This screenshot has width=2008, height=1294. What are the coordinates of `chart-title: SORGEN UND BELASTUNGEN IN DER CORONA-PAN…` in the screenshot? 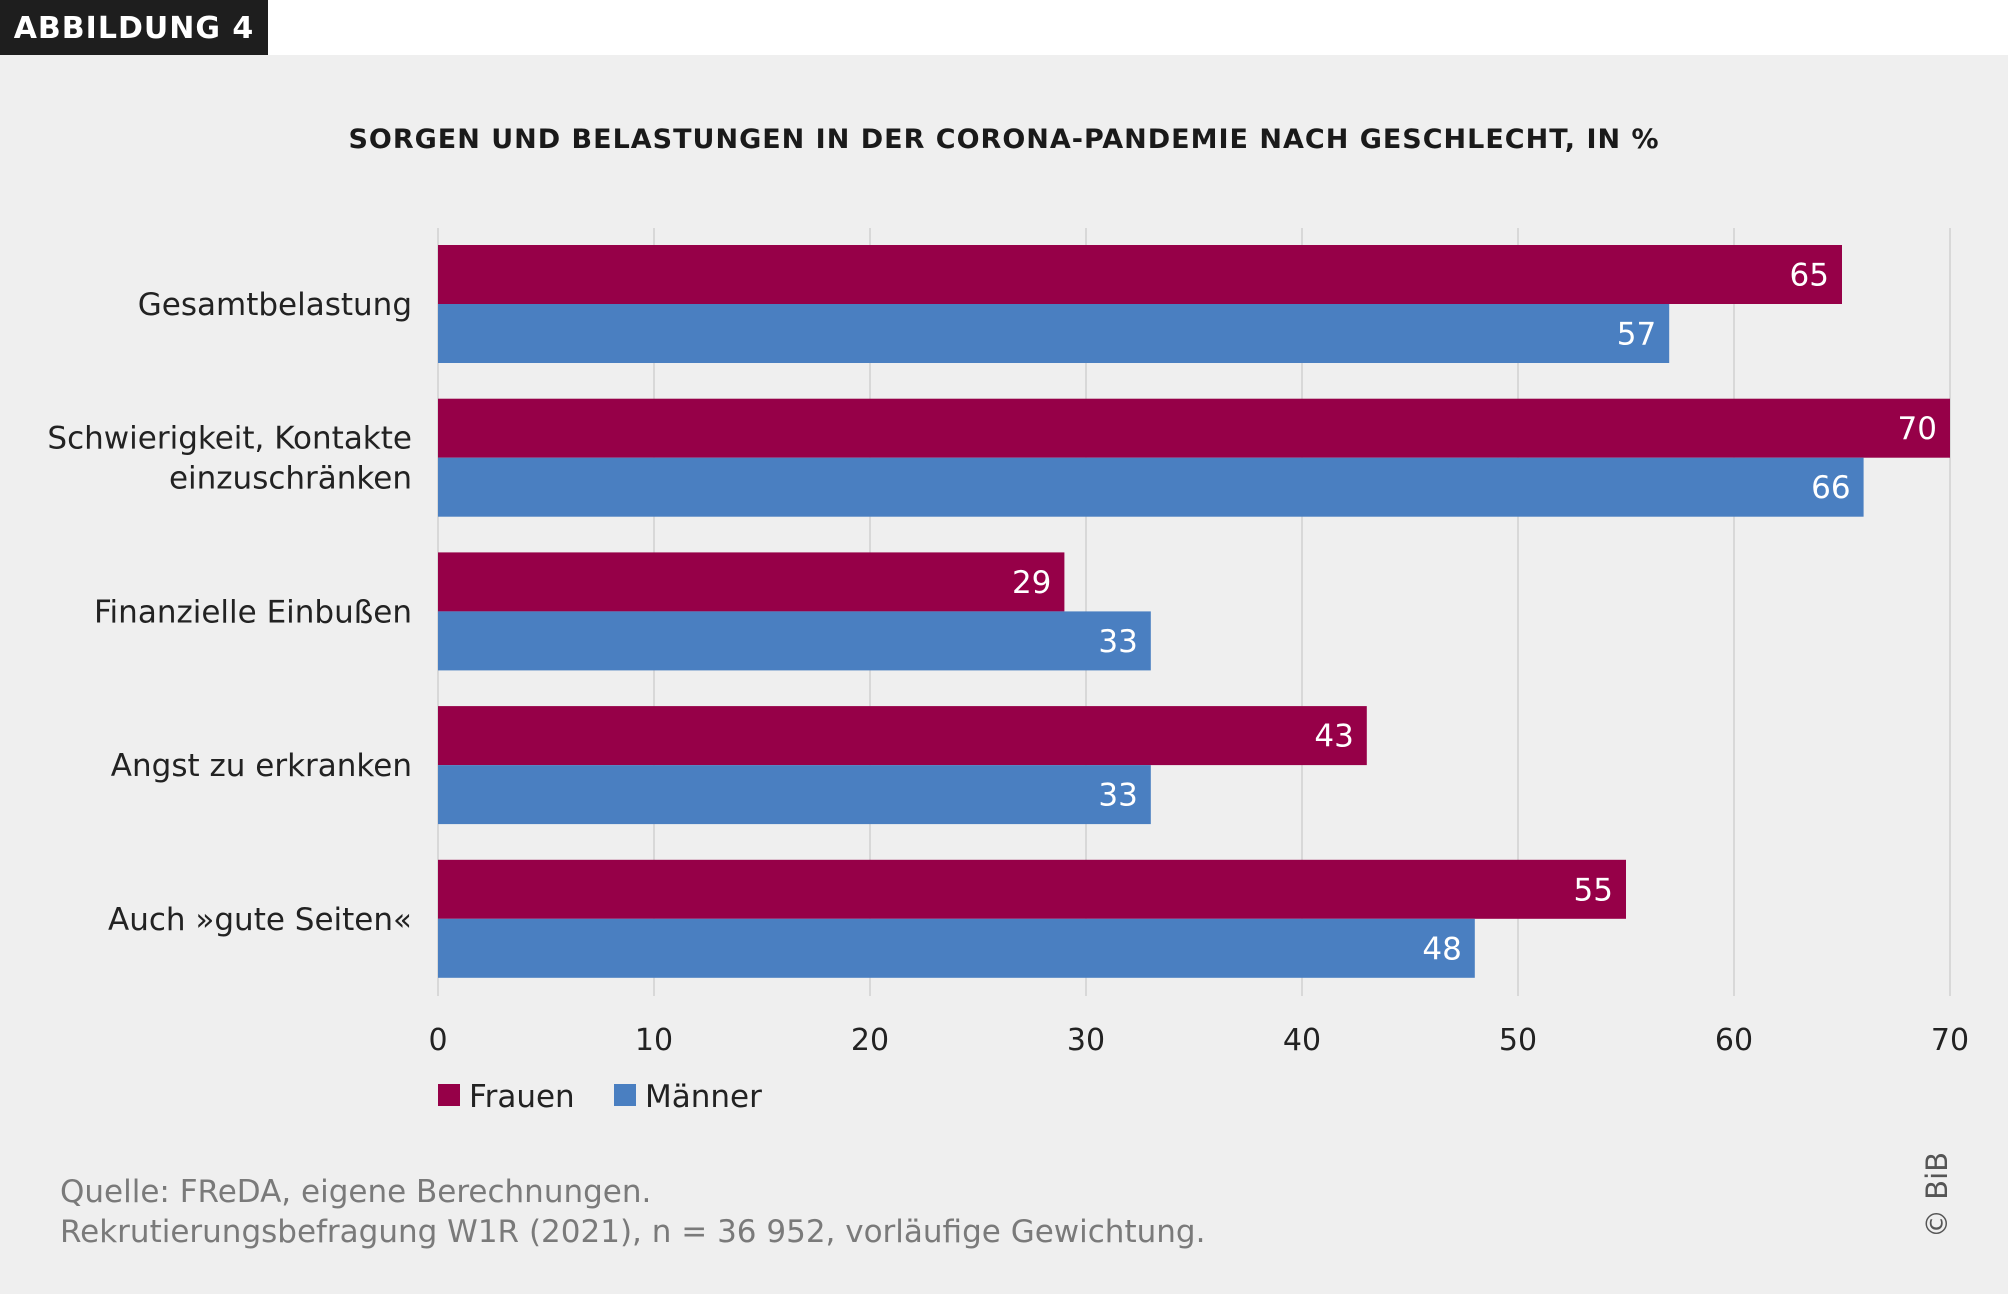 It's located at (1004, 139).